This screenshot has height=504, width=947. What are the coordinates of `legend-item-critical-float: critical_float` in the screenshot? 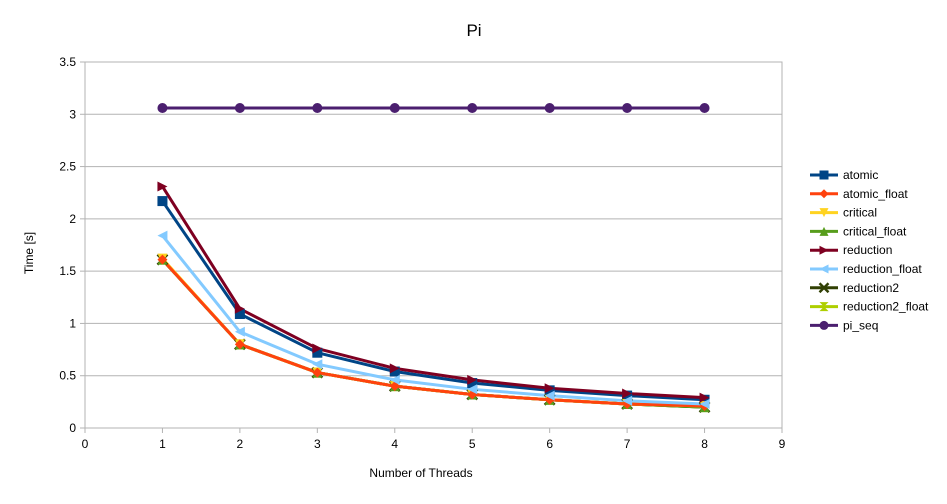 It's located at (858, 231).